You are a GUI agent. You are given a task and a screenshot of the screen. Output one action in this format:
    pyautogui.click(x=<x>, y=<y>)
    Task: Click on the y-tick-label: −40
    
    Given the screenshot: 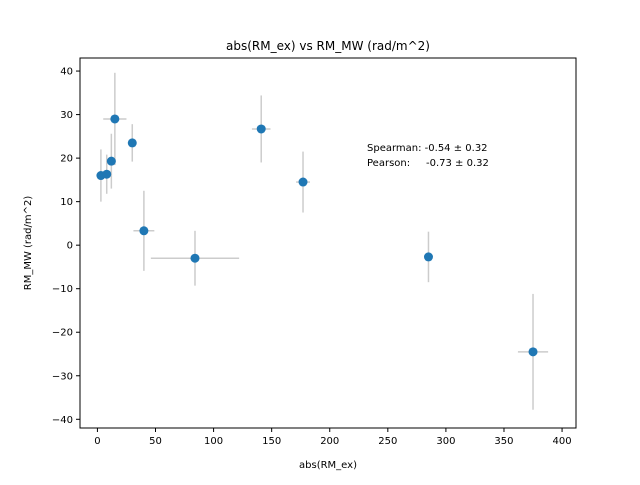 What is the action you would take?
    pyautogui.click(x=62, y=420)
    